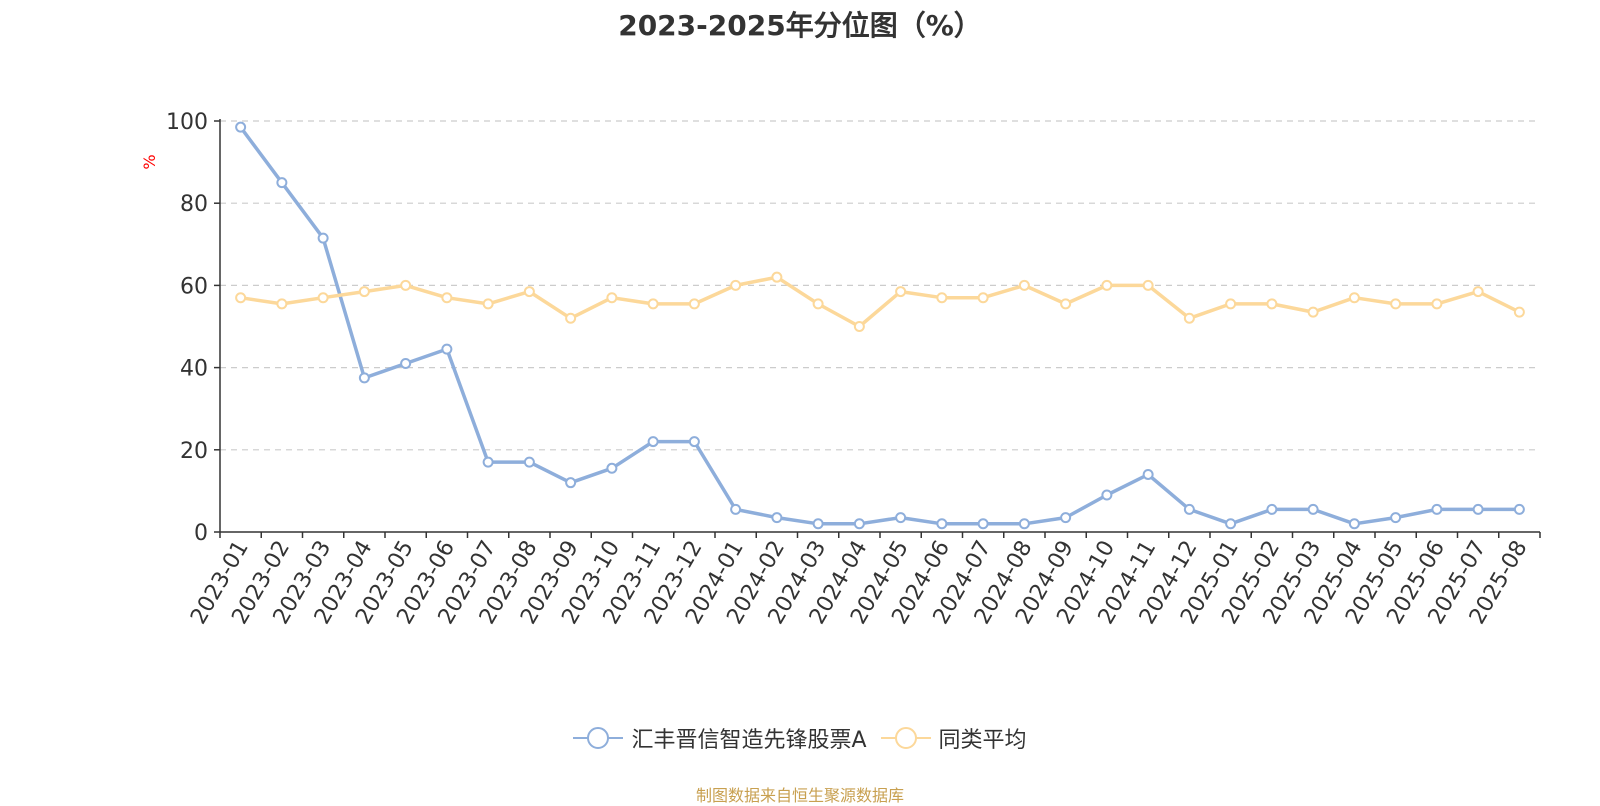  I want to click on y-tick-labels: 0 20 40 60 80 100, so click(187, 328).